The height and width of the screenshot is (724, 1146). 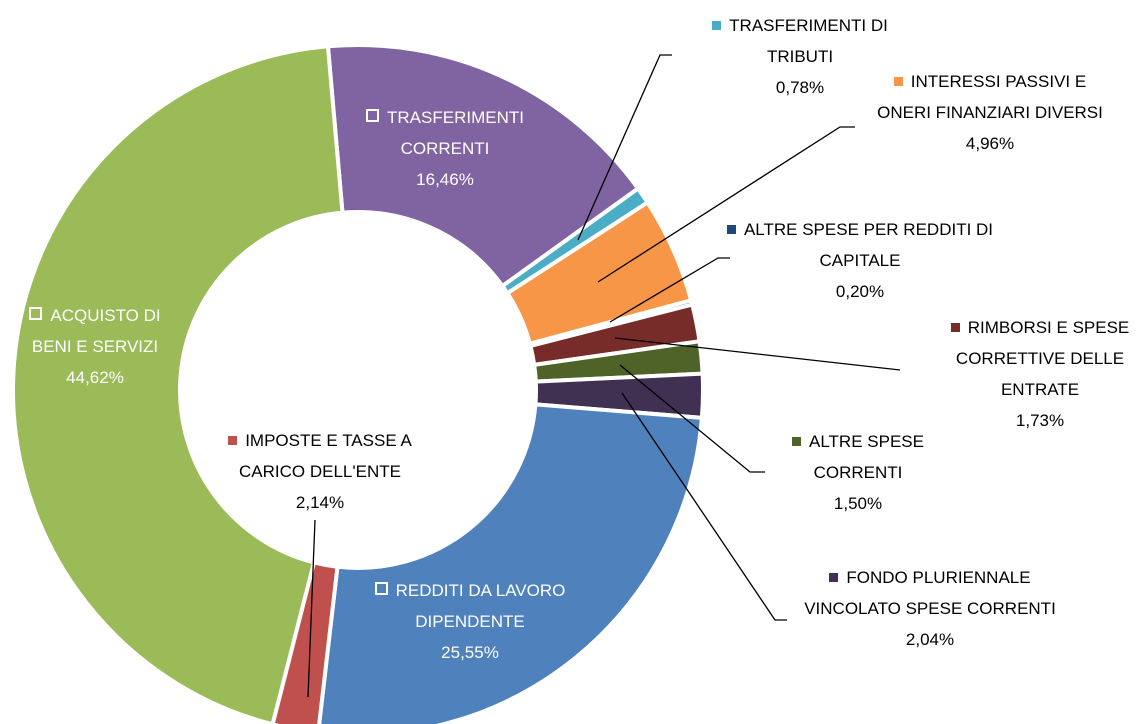 What do you see at coordinates (320, 502) in the screenshot?
I see `slice-value: 2,14%` at bounding box center [320, 502].